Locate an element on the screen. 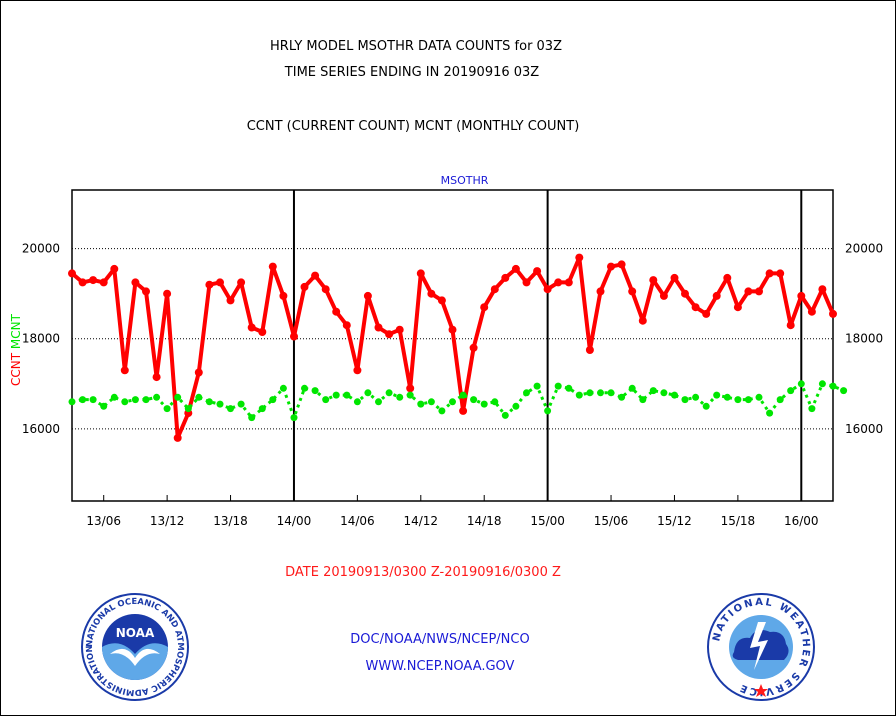 This screenshot has width=896, height=716. x-tick-label: 15/00 is located at coordinates (547, 521).